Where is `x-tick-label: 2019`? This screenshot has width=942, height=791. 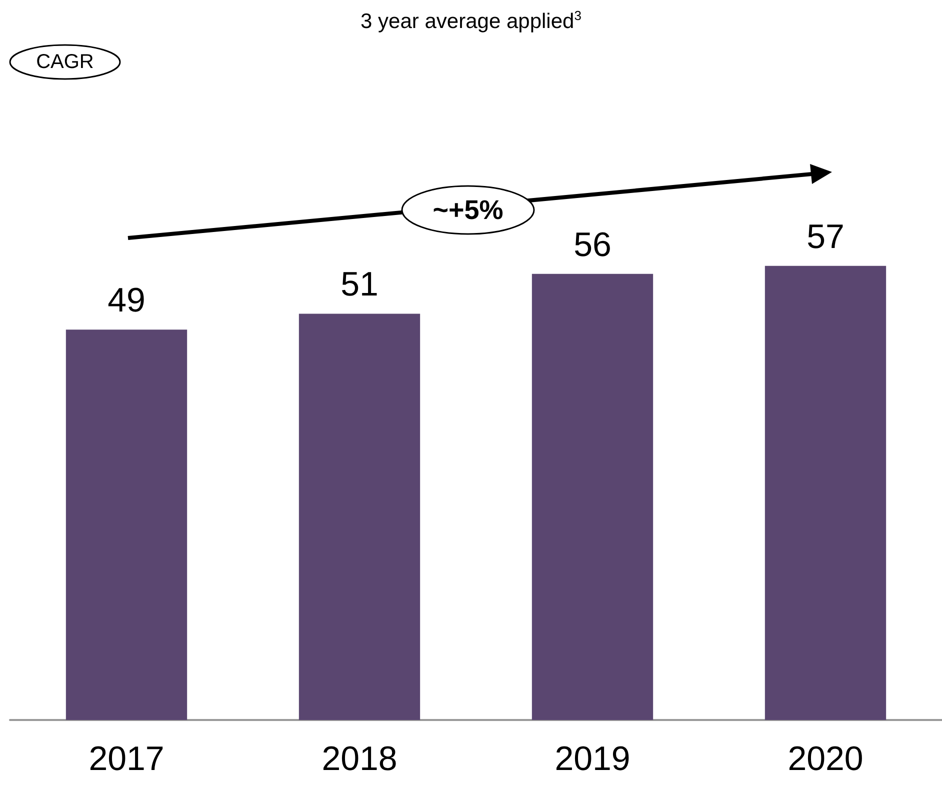
x-tick-label: 2019 is located at coordinates (592, 759).